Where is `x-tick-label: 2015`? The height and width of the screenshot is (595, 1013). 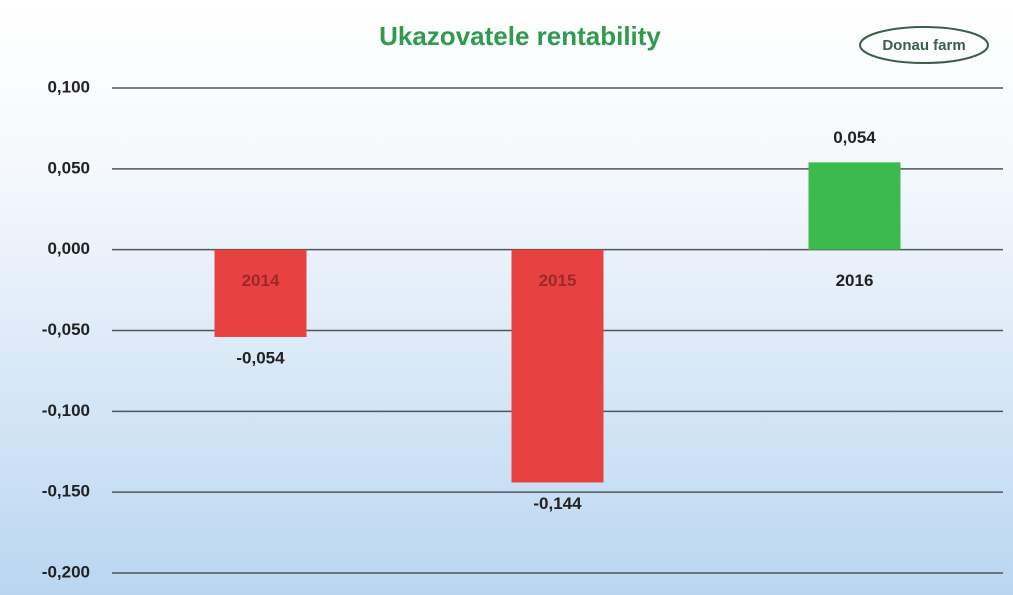 x-tick-label: 2015 is located at coordinates (558, 280).